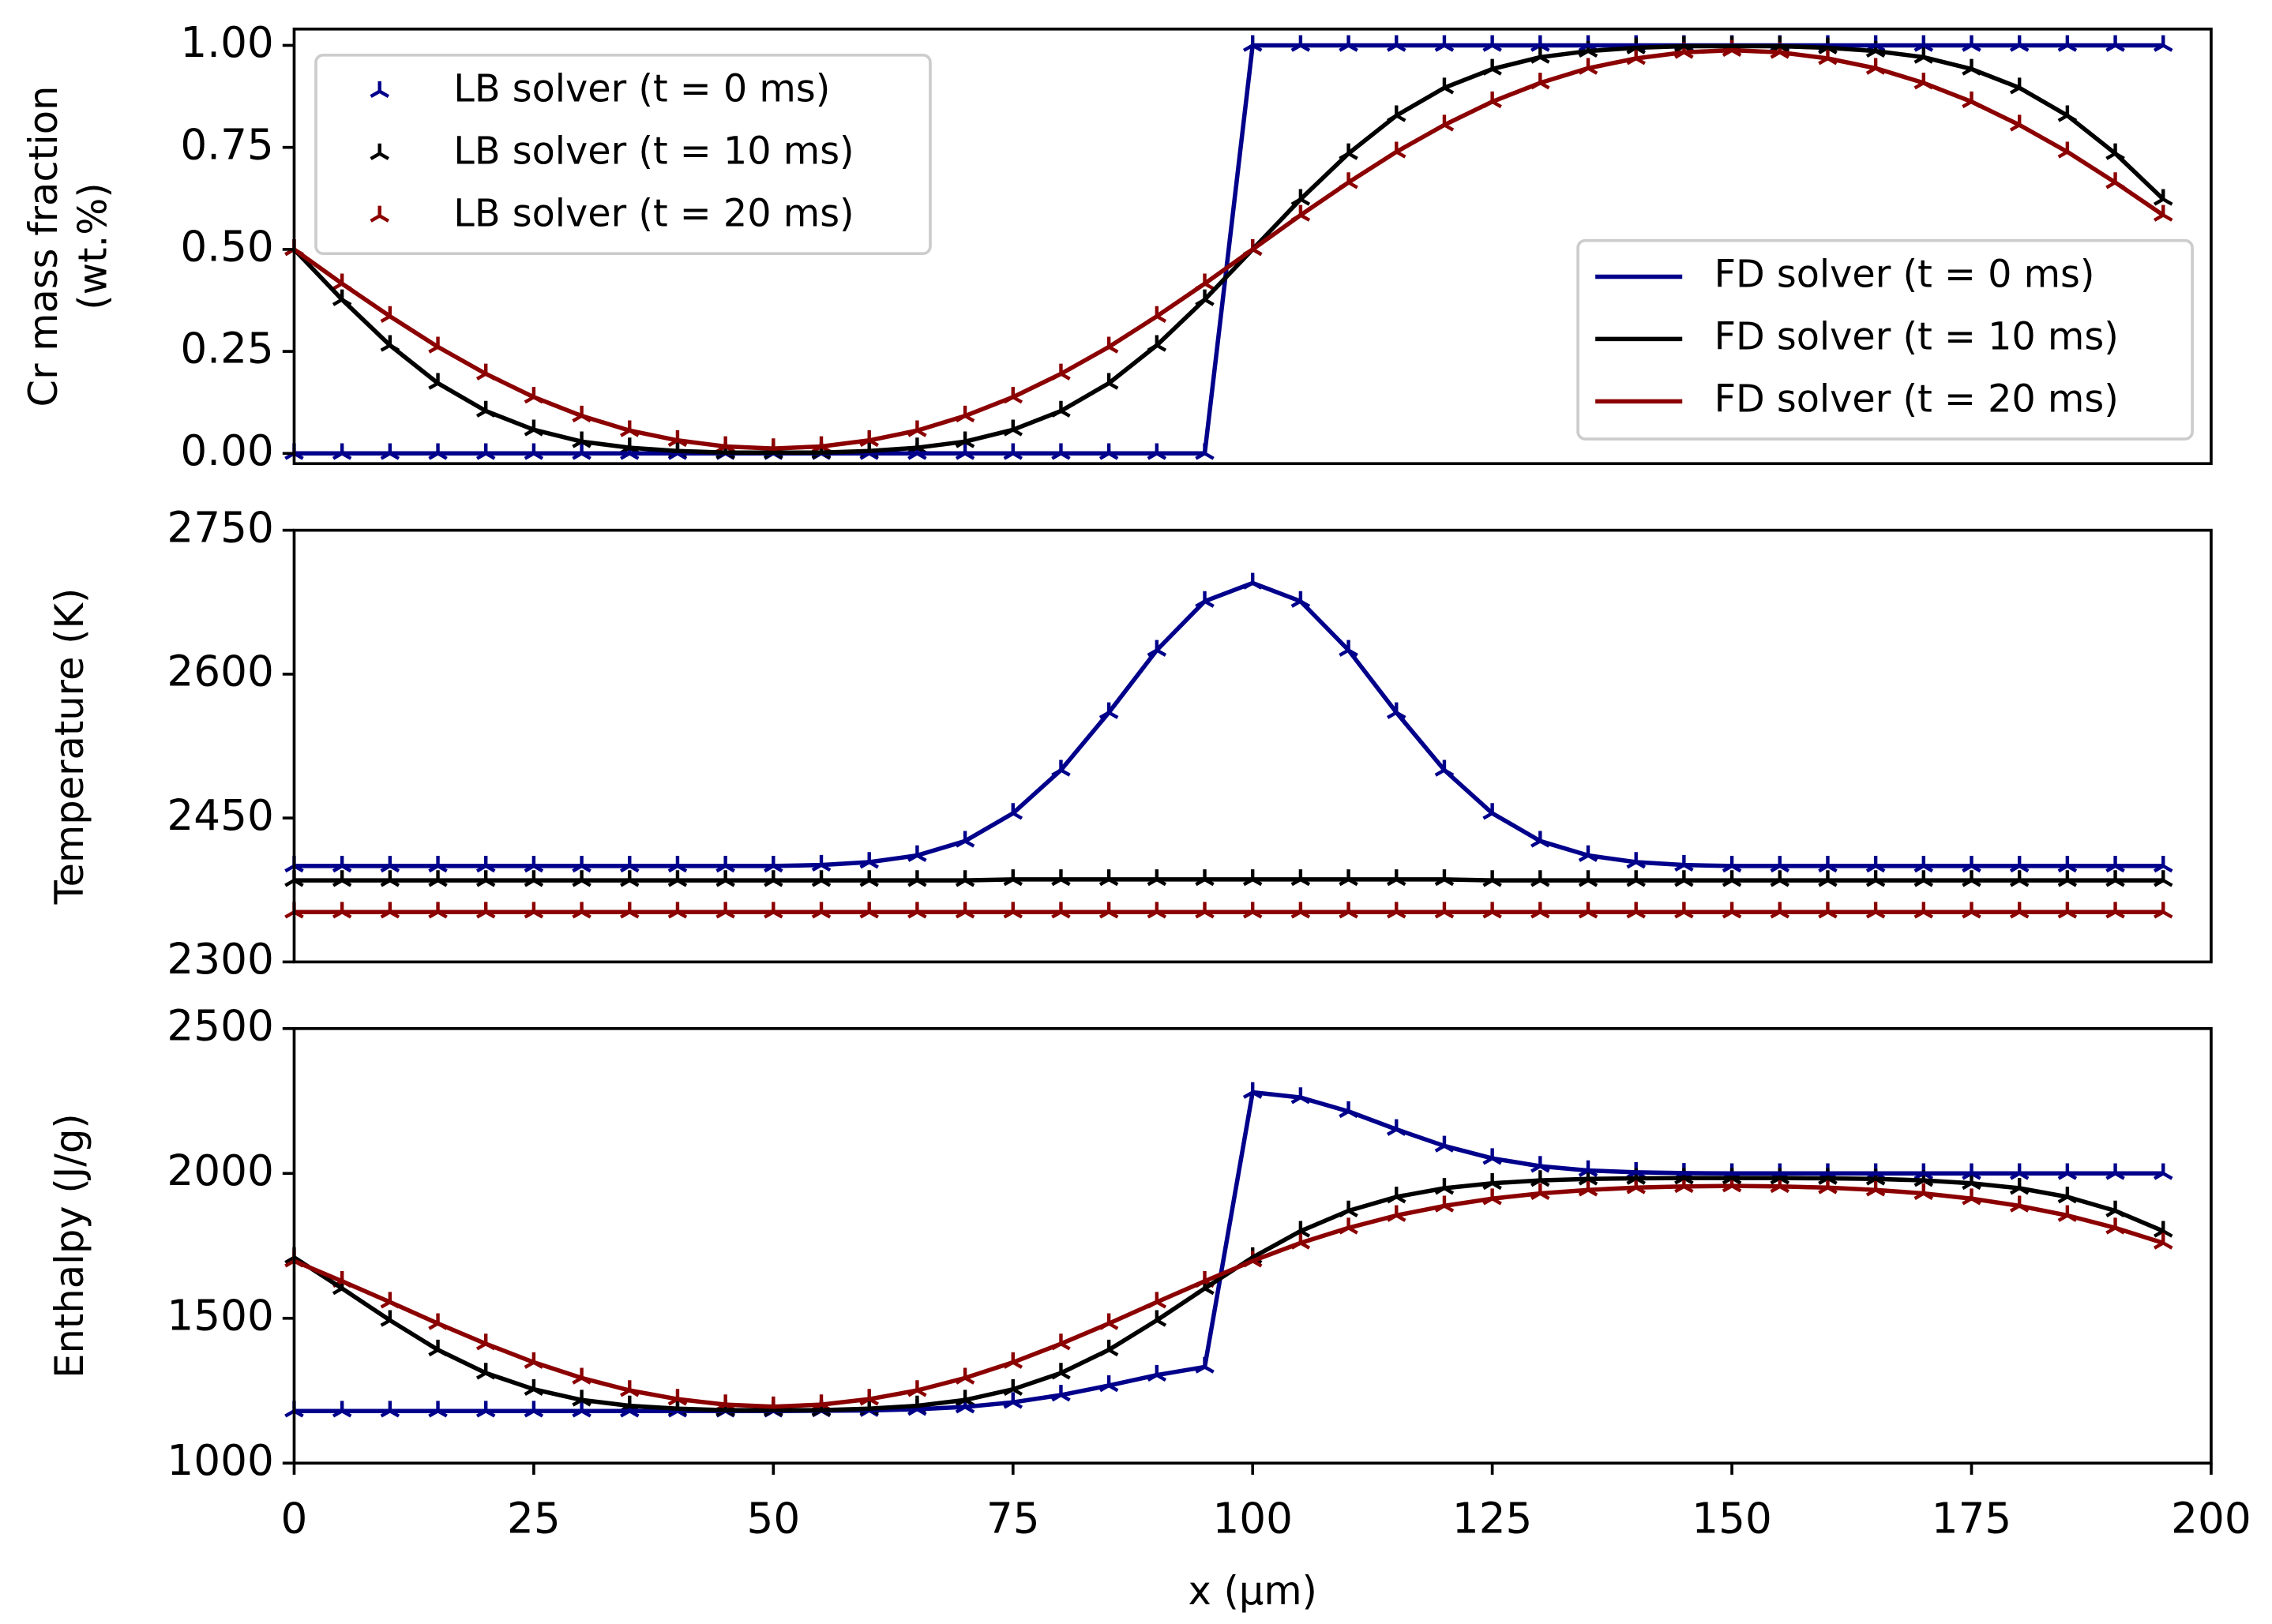 The height and width of the screenshot is (1624, 2272). What do you see at coordinates (1252, 1518) in the screenshot?
I see `x-tick-label: 100` at bounding box center [1252, 1518].